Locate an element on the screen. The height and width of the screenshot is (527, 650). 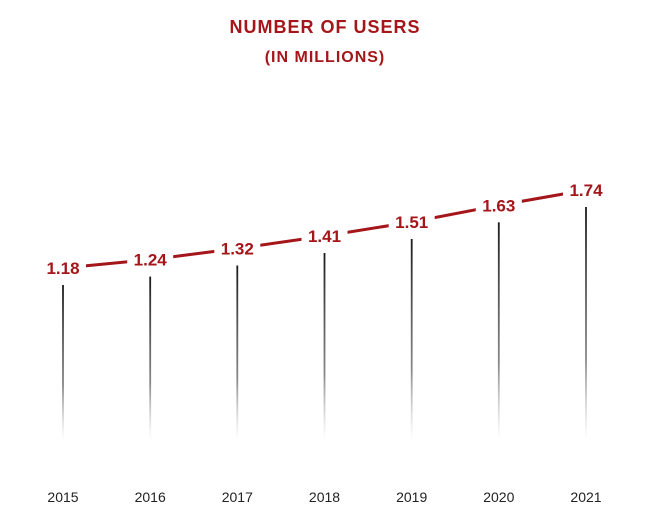
stem-2016 is located at coordinates (150, 358).